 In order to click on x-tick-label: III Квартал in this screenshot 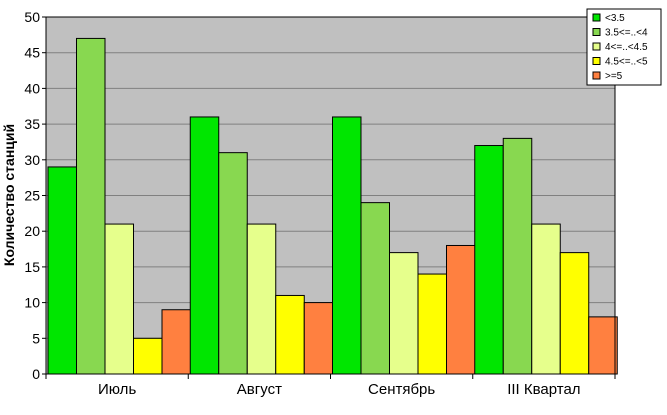, I will do `click(543, 389)`.